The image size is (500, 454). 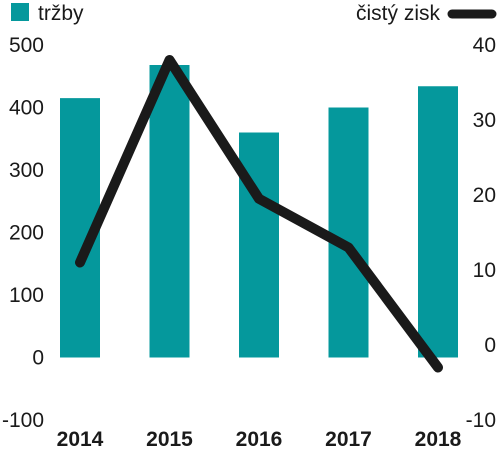 I want to click on left-tick-100: 100, so click(x=26, y=295).